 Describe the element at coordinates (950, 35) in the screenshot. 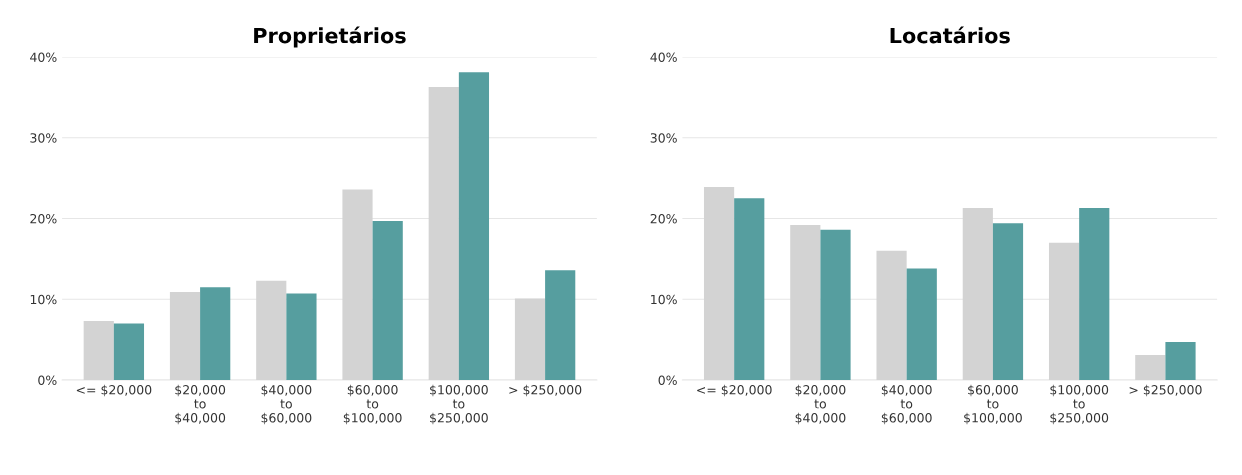

I see `chart-title: Locatários` at that location.